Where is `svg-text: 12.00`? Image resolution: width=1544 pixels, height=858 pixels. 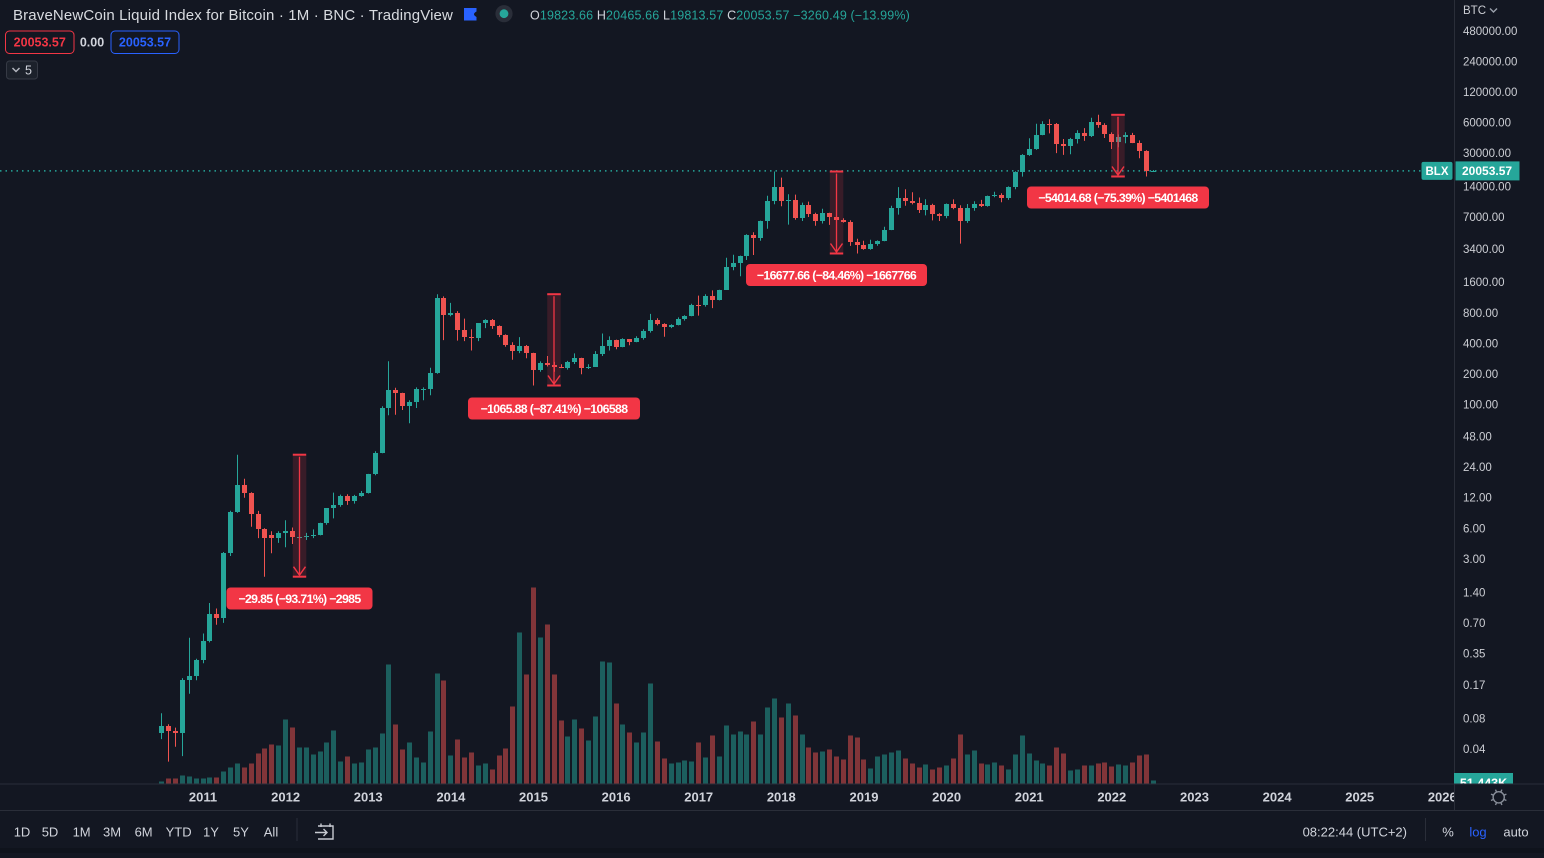 svg-text: 12.00 is located at coordinates (1477, 499).